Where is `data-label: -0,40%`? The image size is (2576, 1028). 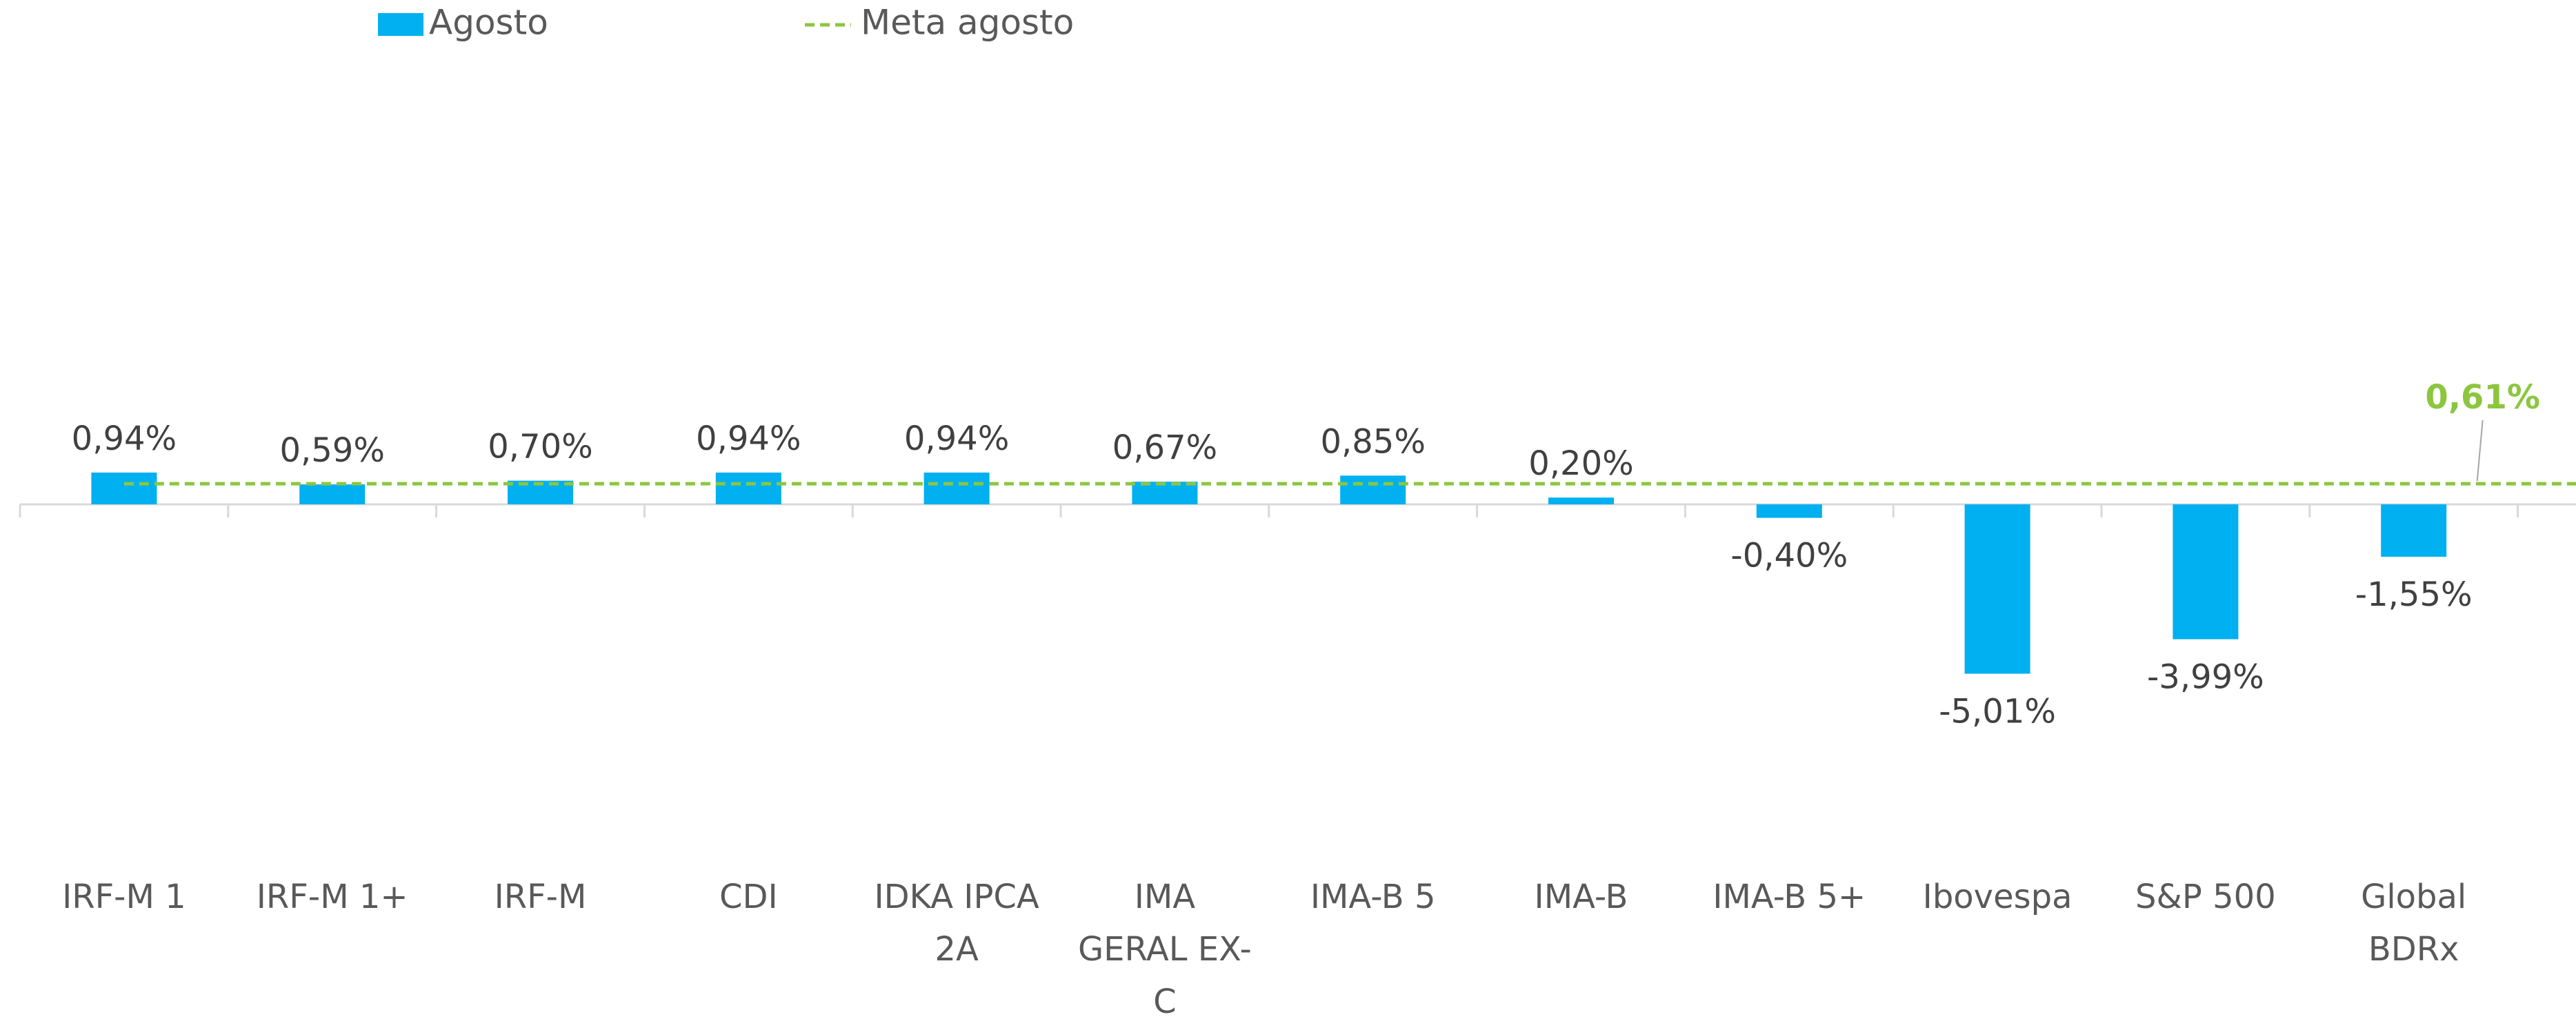 data-label: -0,40% is located at coordinates (1789, 556).